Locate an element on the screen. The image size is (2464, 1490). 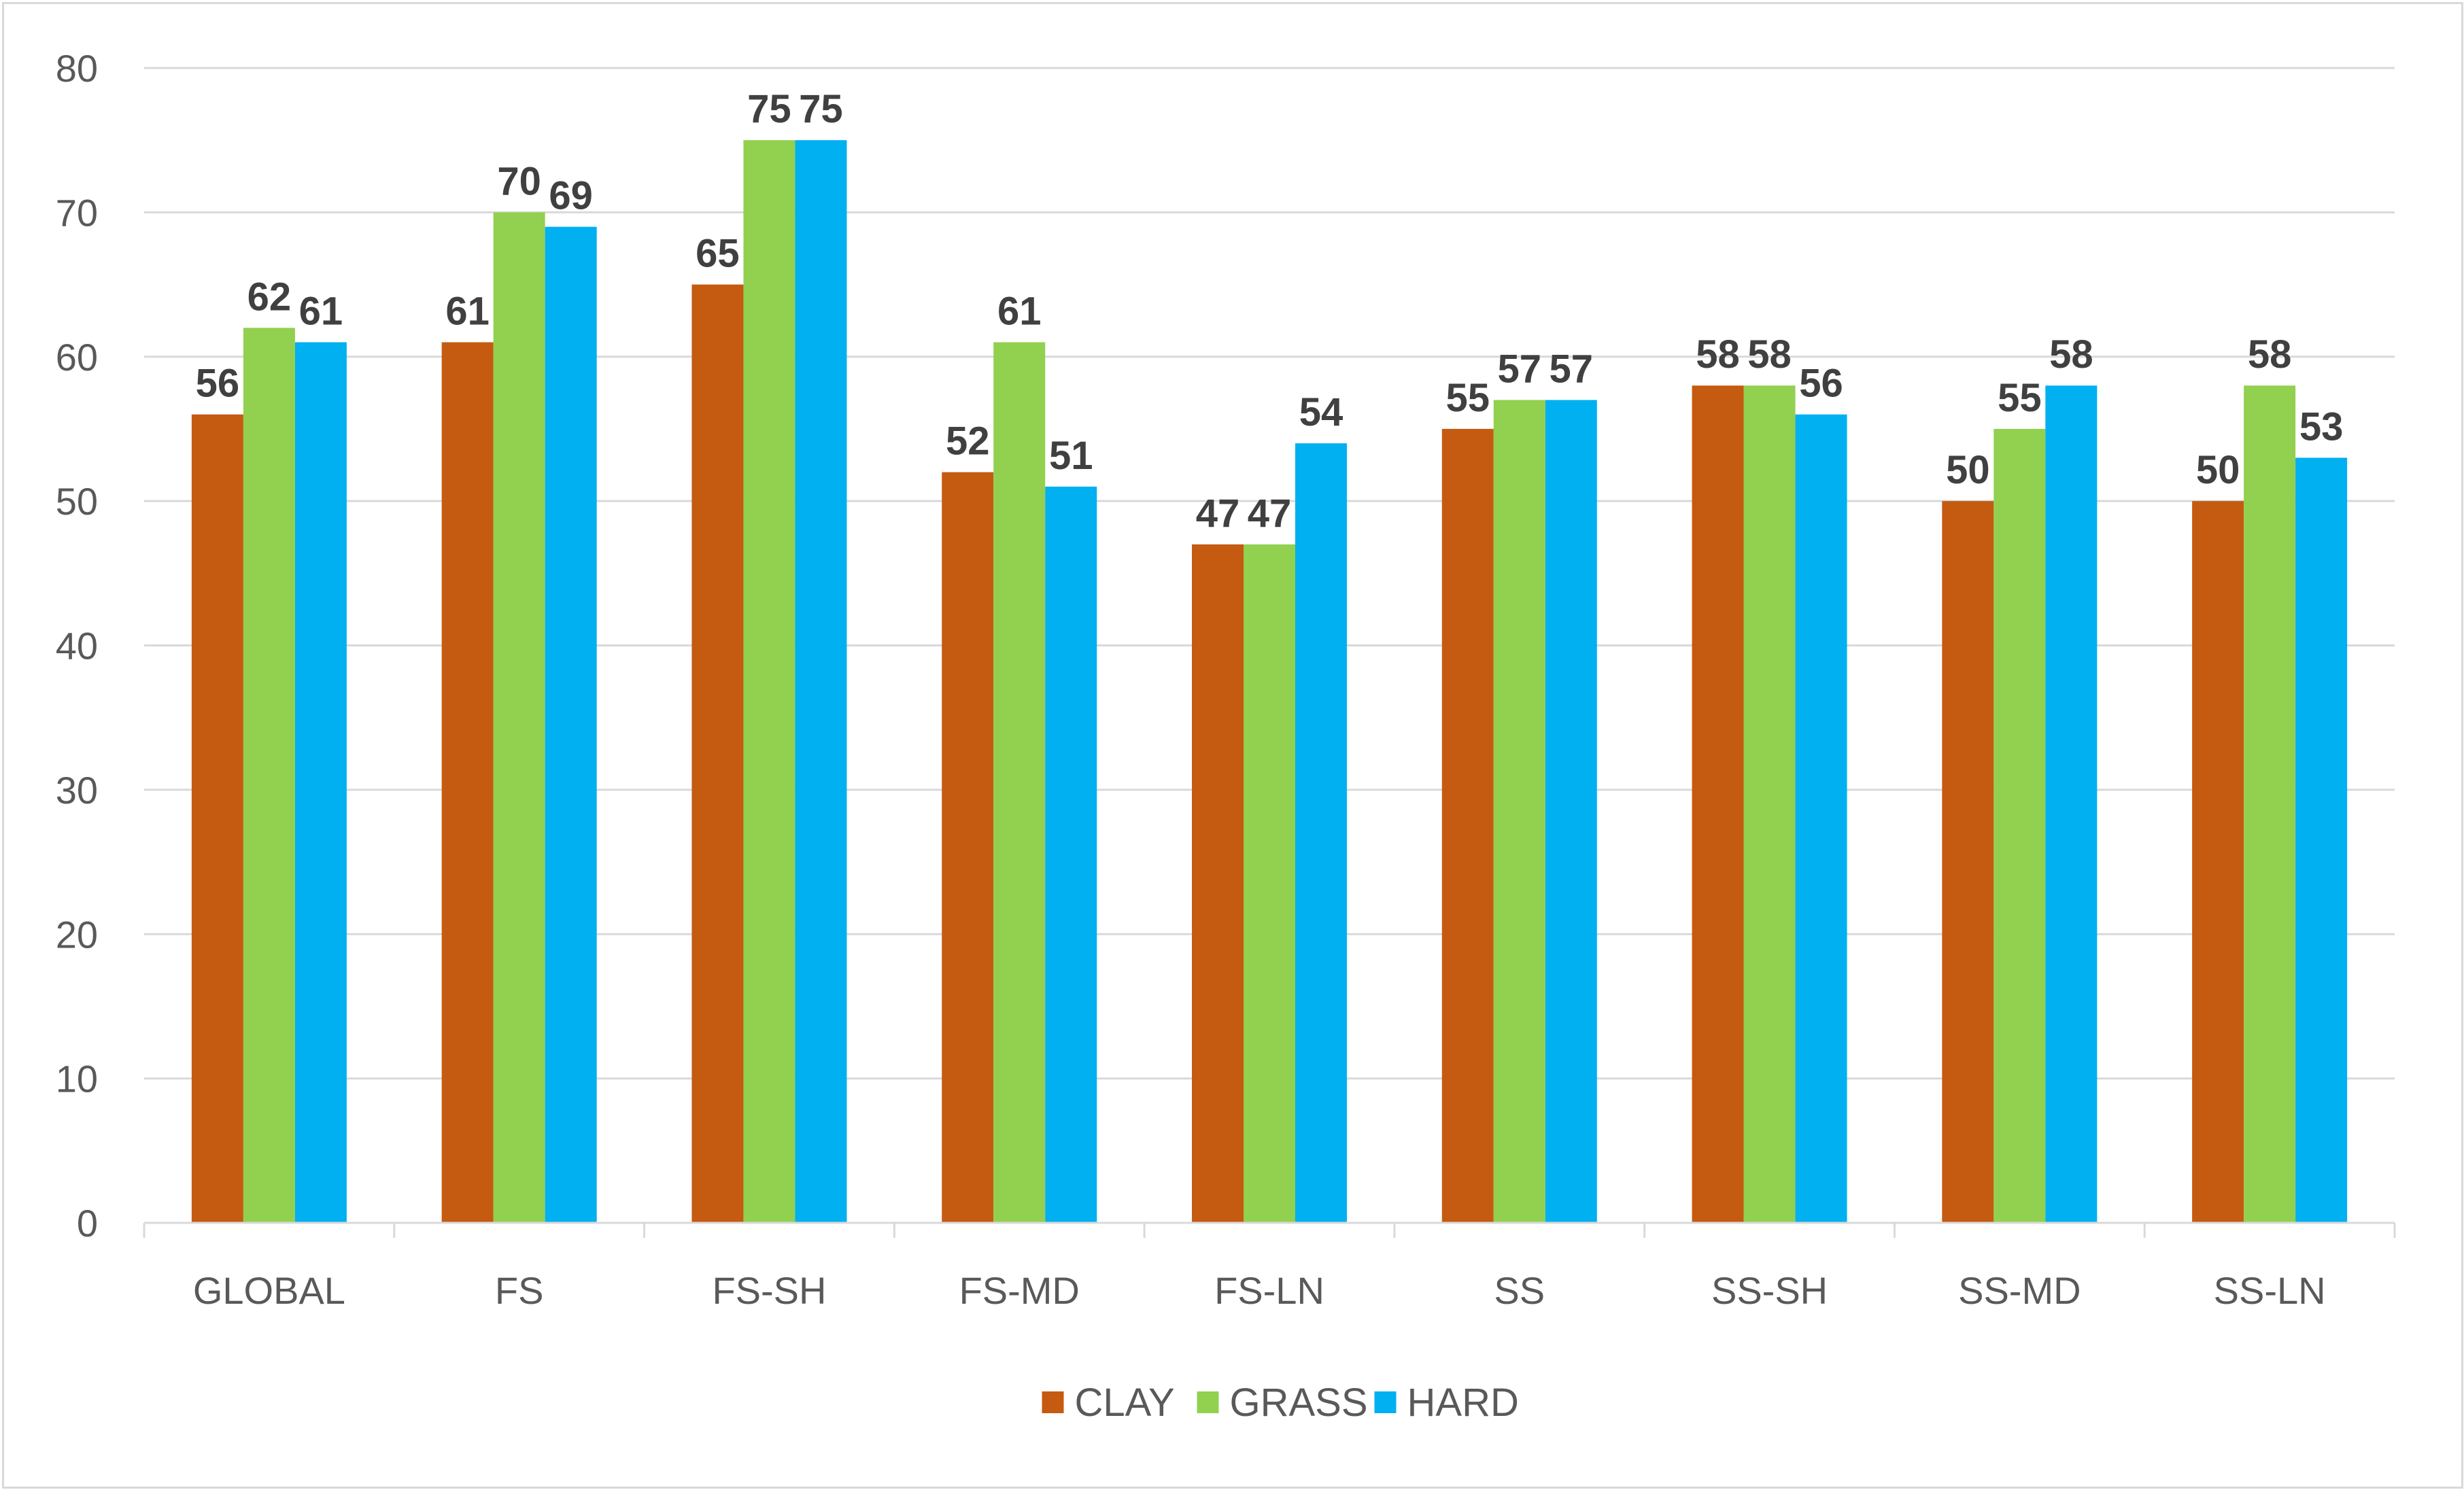
bar-clay-ss-ln is located at coordinates (2218, 862).